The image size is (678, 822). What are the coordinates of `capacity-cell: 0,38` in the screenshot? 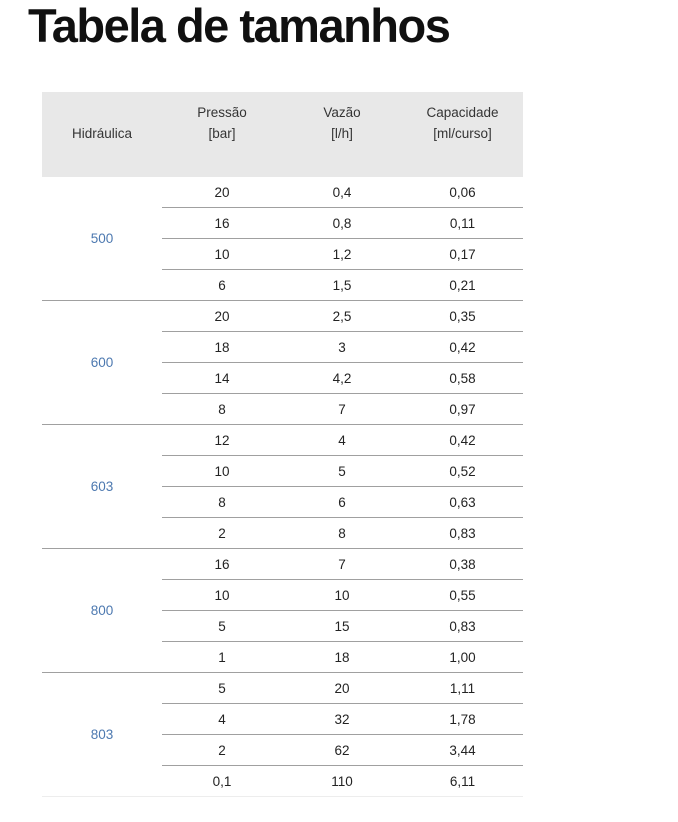 It's located at (462, 564).